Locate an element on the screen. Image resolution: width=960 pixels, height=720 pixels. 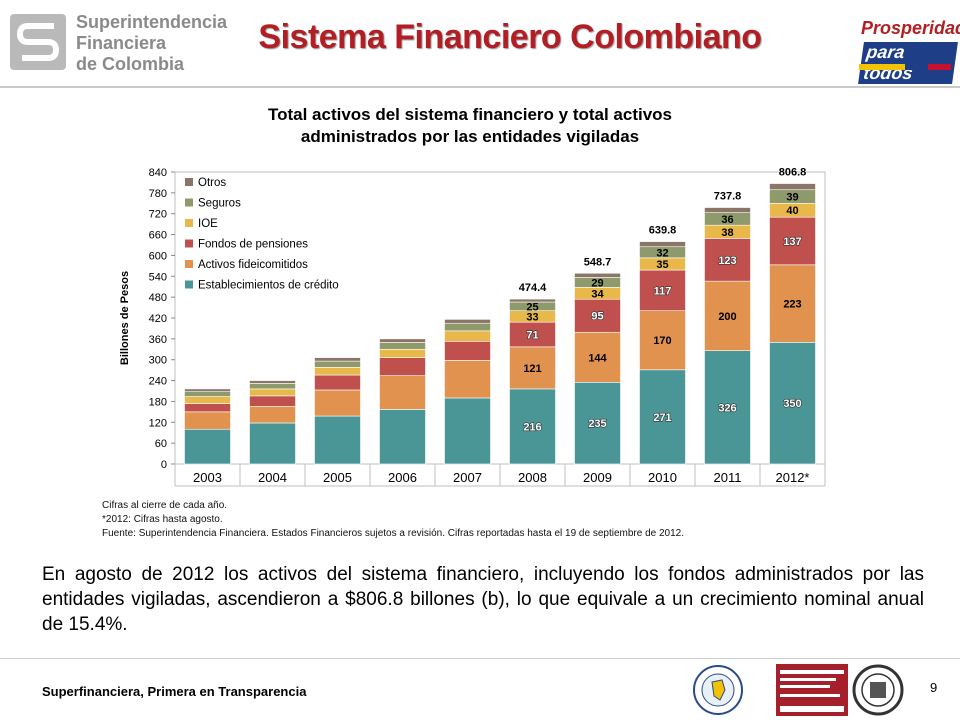
y-tick-label: 60 is located at coordinates (161, 444).